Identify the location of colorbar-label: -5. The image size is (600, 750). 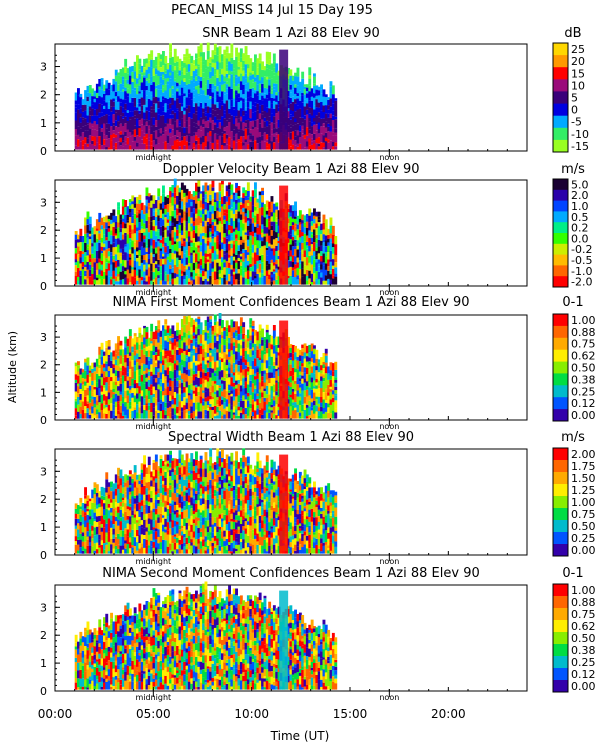
(576, 122).